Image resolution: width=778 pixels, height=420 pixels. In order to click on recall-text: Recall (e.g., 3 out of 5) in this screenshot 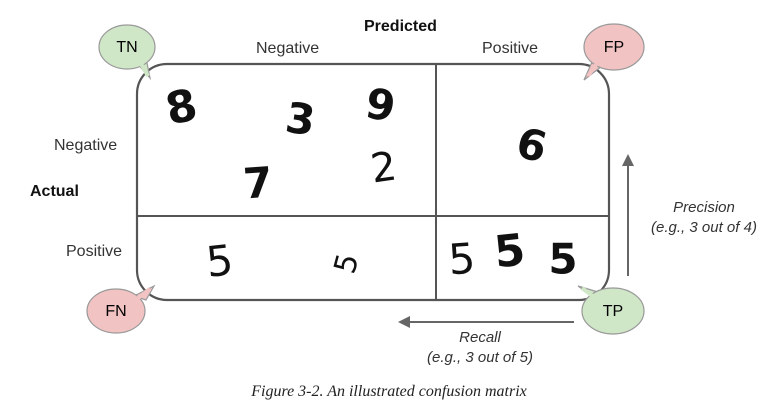, I will do `click(480, 348)`.